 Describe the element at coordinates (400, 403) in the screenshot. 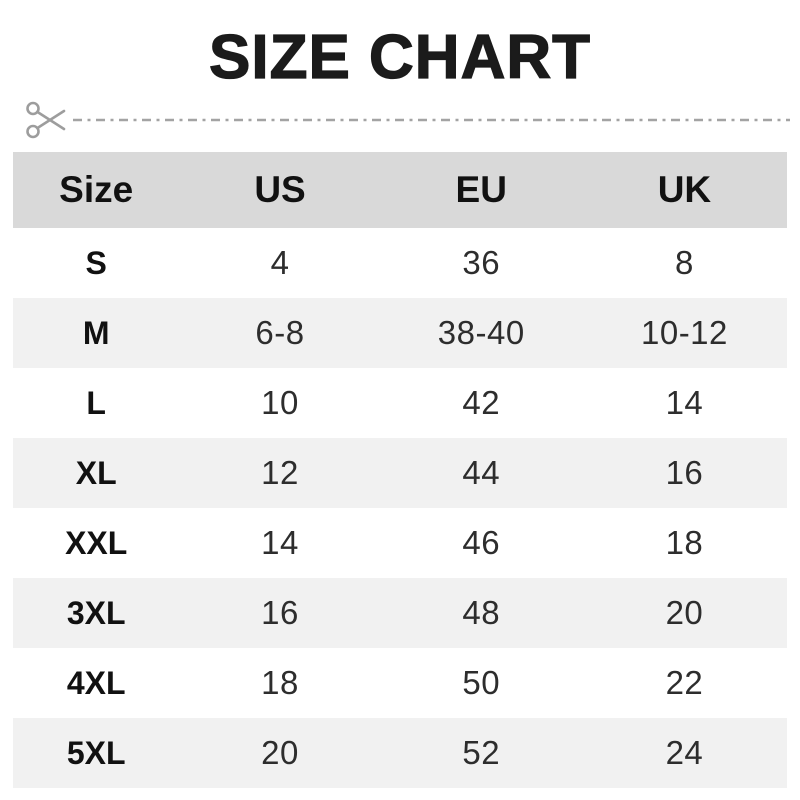

I see `table-row: L 10 42 14` at that location.